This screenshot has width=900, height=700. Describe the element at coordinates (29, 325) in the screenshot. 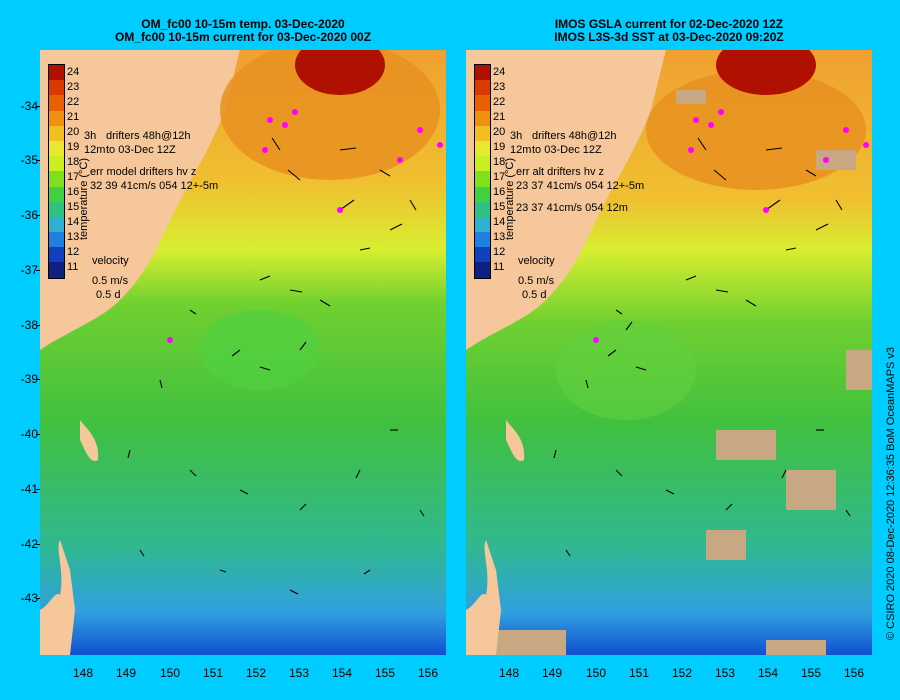

I see `lat-label: -38` at that location.